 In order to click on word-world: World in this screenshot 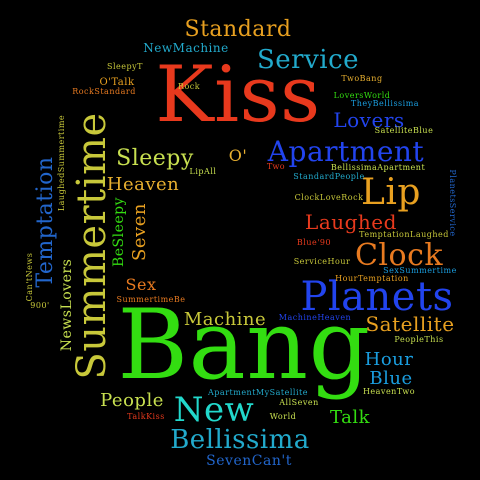, I will do `click(283, 416)`.